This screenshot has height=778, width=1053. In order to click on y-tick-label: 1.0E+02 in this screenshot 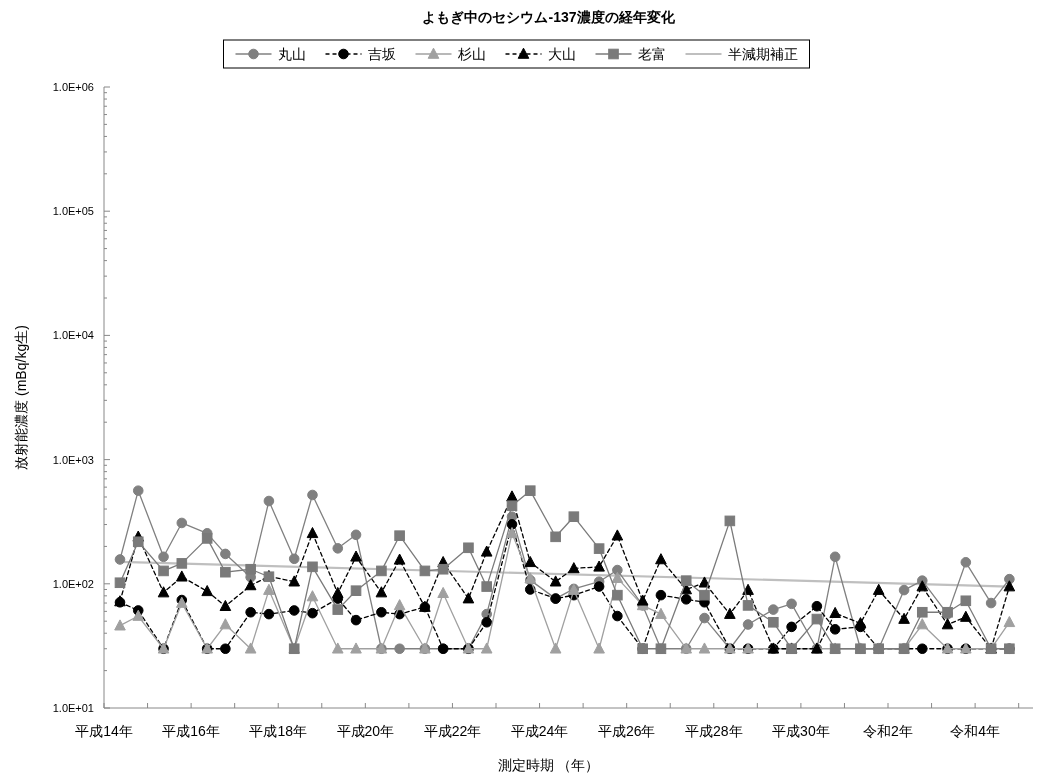, I will do `click(73, 583)`.